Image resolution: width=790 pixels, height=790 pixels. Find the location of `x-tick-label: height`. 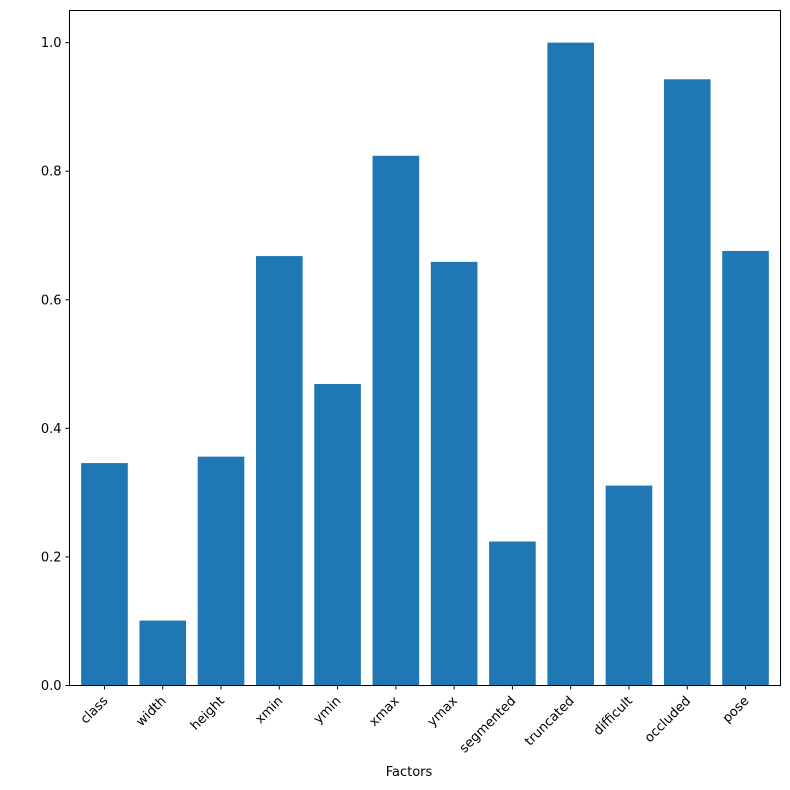

x-tick-label: height is located at coordinates (208, 714).